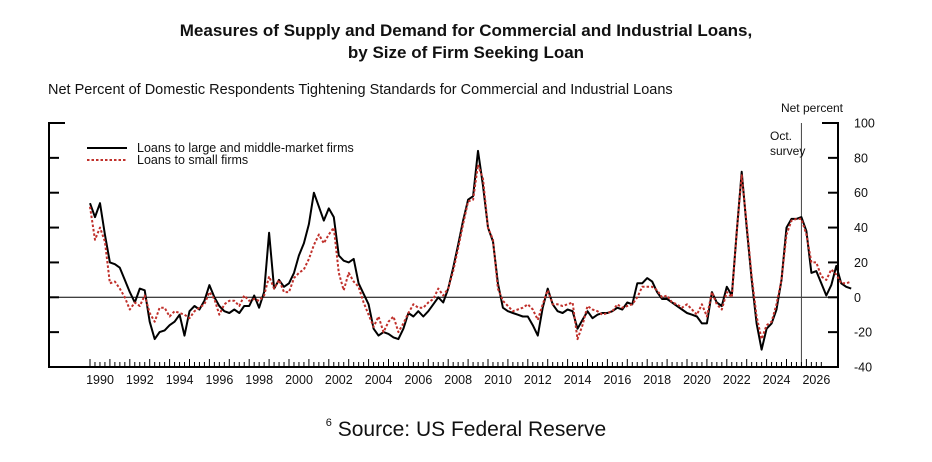 Image resolution: width=932 pixels, height=462 pixels. What do you see at coordinates (466, 52) in the screenshot?
I see `chart-title-line2: by Size of Firm Seeking Loan` at bounding box center [466, 52].